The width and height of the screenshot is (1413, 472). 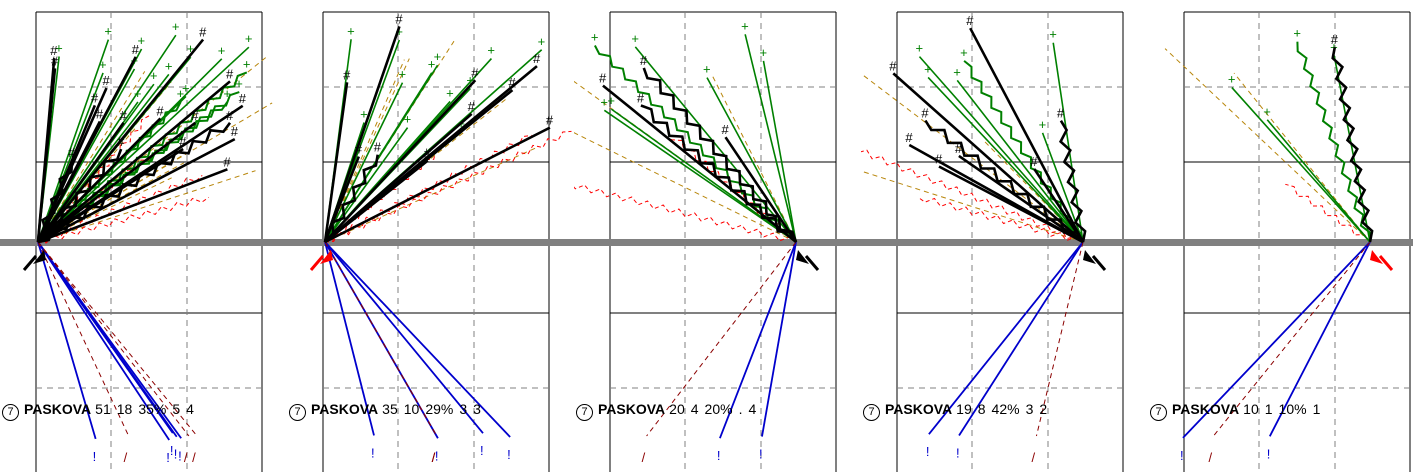 I want to click on stat-value: 20%, so click(x=718, y=409).